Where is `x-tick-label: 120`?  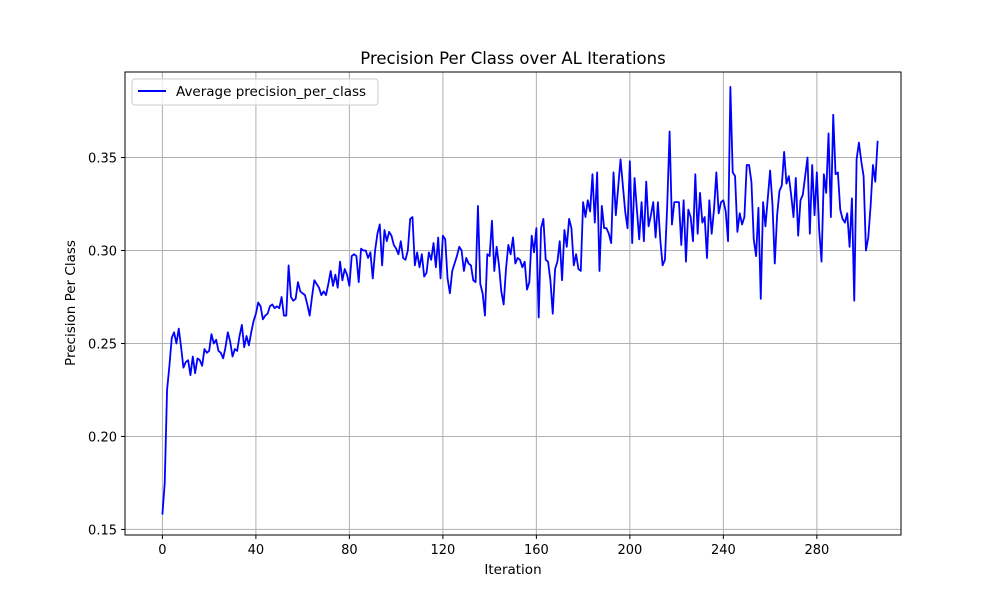
x-tick-label: 120 is located at coordinates (442, 550).